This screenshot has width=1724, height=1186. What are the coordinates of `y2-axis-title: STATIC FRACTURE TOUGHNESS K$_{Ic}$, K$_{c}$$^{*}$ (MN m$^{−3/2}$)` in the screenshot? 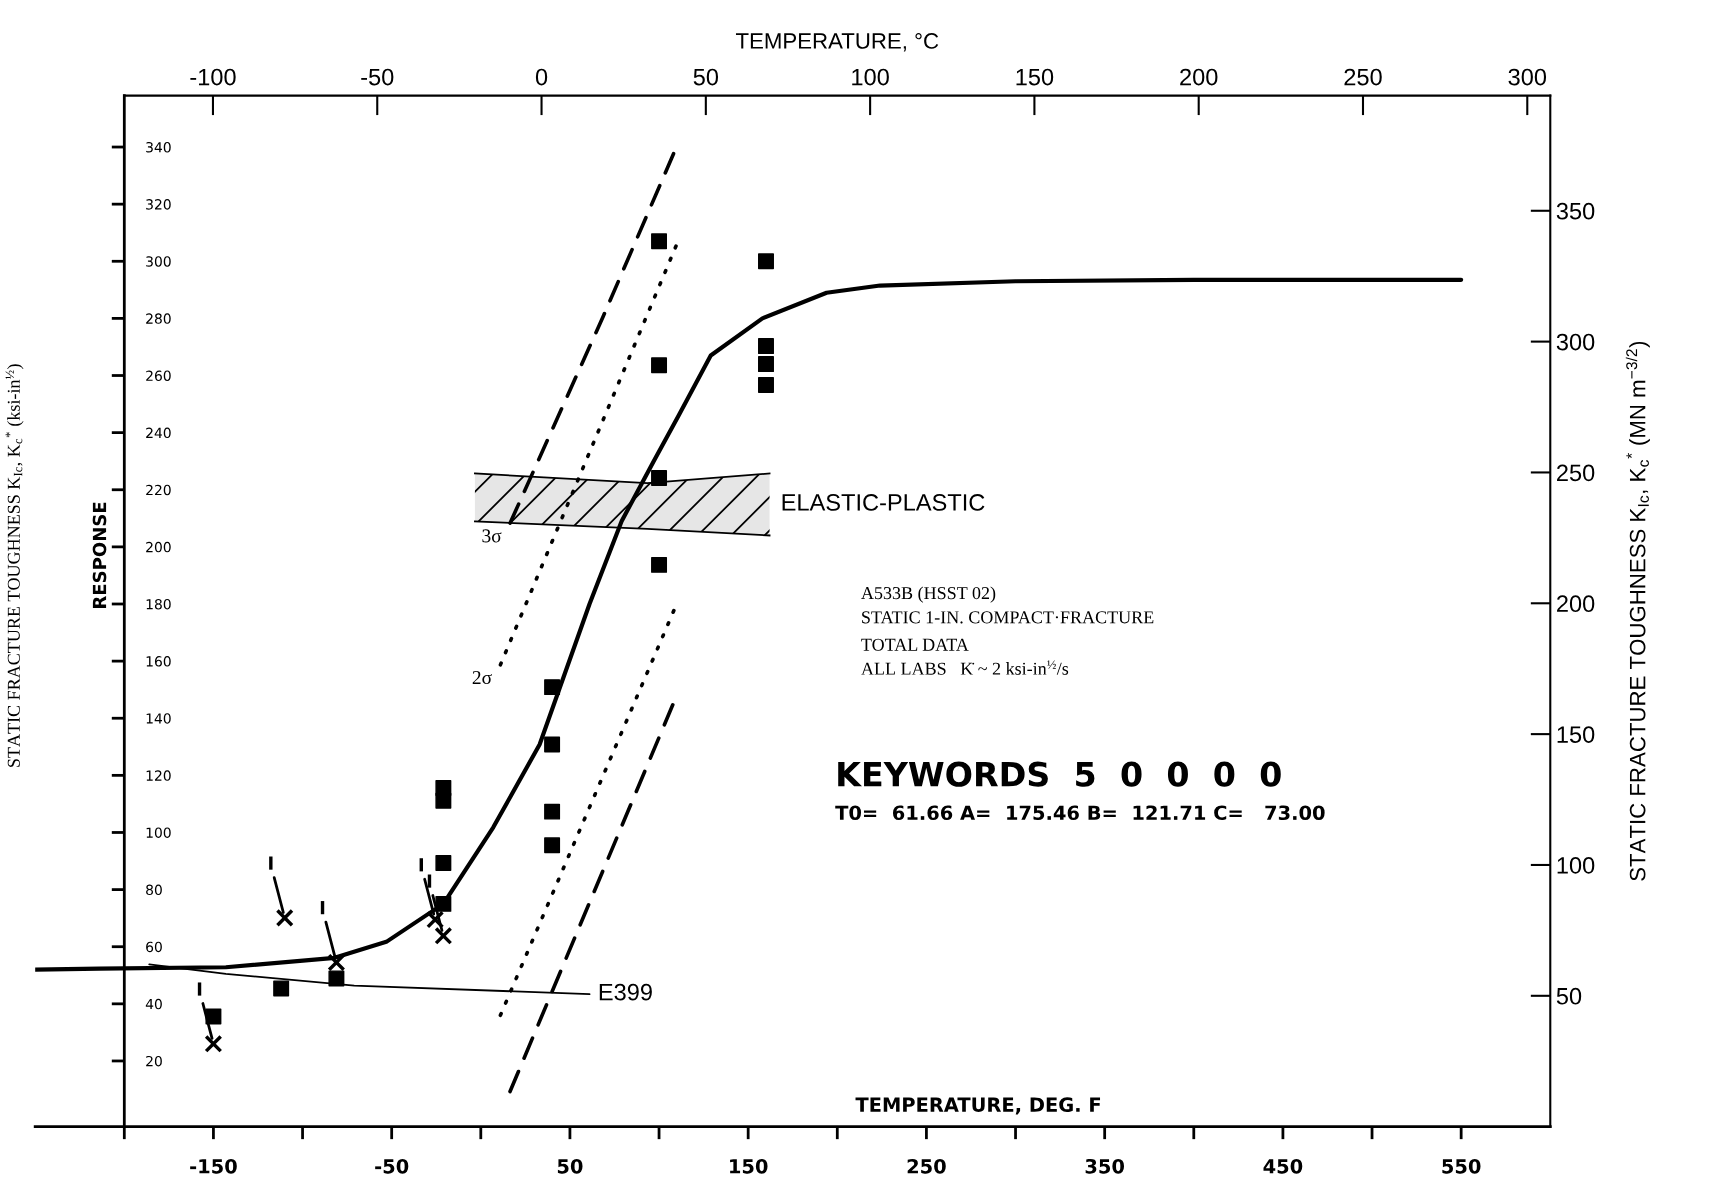 It's located at (1637, 611).